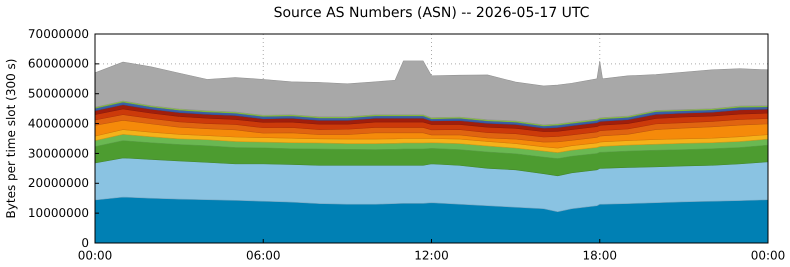  Describe the element at coordinates (58, 33) in the screenshot. I see `y-tick-label: 70000000` at that location.